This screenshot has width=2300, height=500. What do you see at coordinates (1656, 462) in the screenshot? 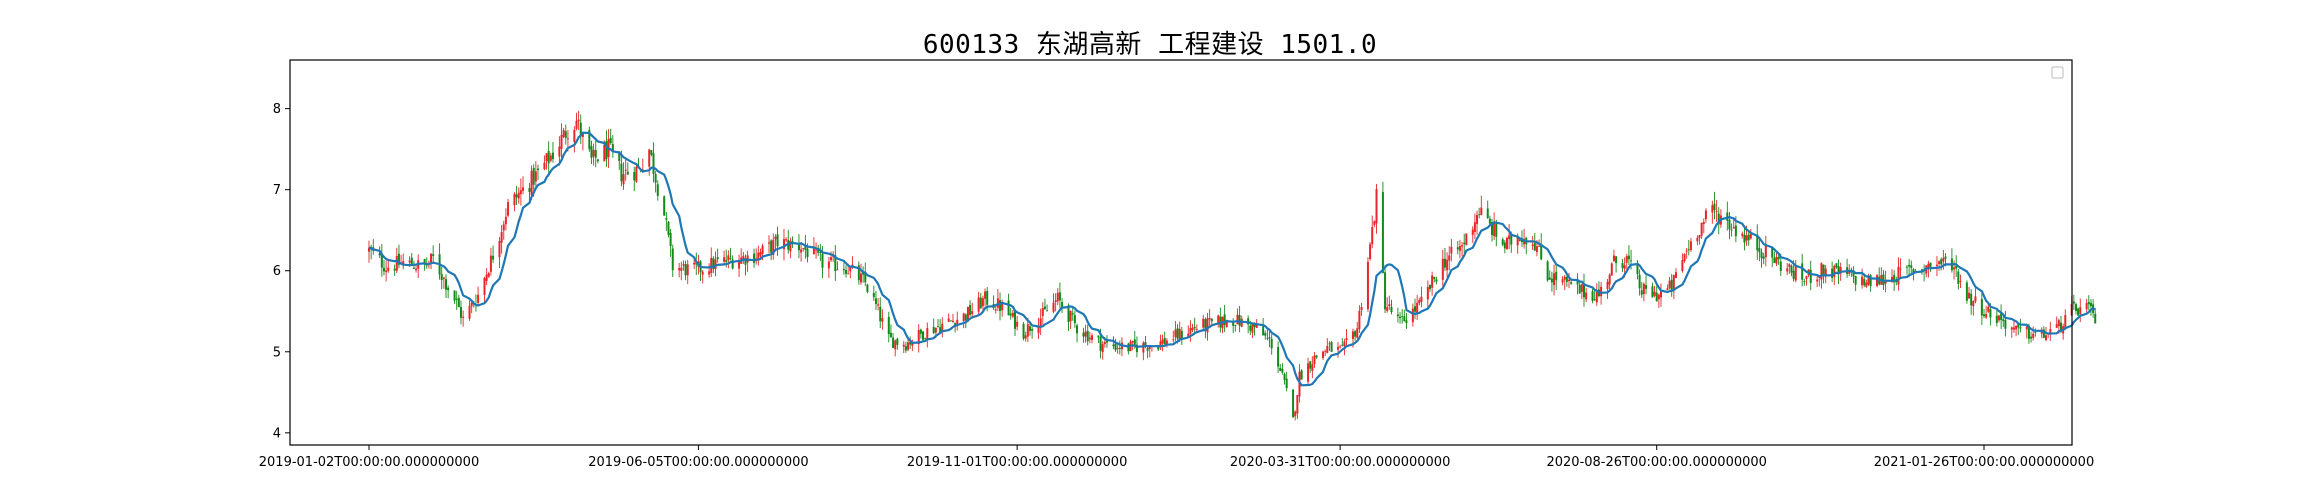
I see `x-tick-label: 2020-08-26T00:00:00.000000000` at bounding box center [1656, 462].